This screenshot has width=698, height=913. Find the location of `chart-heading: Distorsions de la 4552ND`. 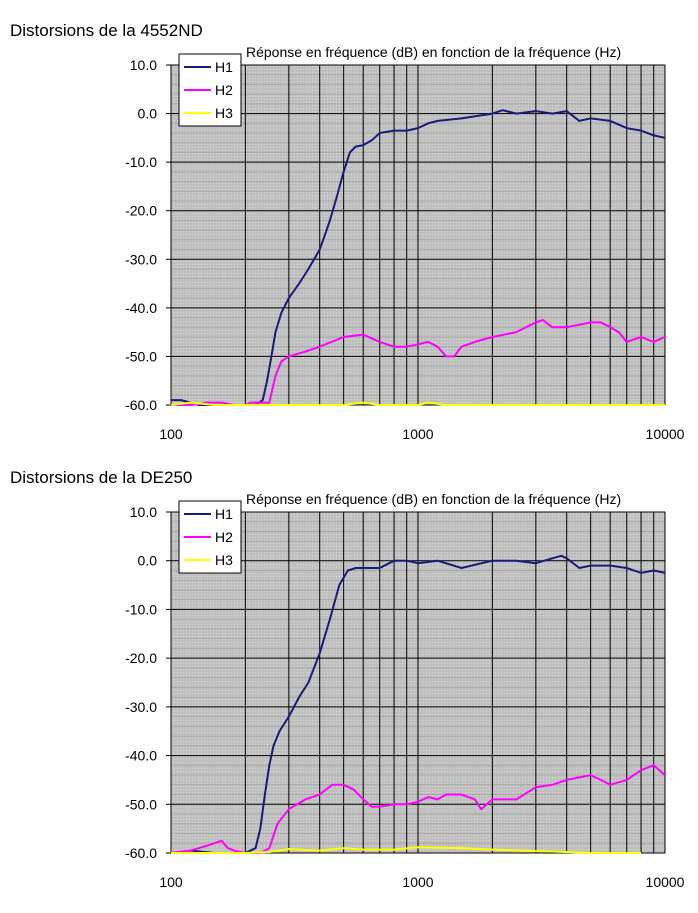

chart-heading: Distorsions de la 4552ND is located at coordinates (106, 30).